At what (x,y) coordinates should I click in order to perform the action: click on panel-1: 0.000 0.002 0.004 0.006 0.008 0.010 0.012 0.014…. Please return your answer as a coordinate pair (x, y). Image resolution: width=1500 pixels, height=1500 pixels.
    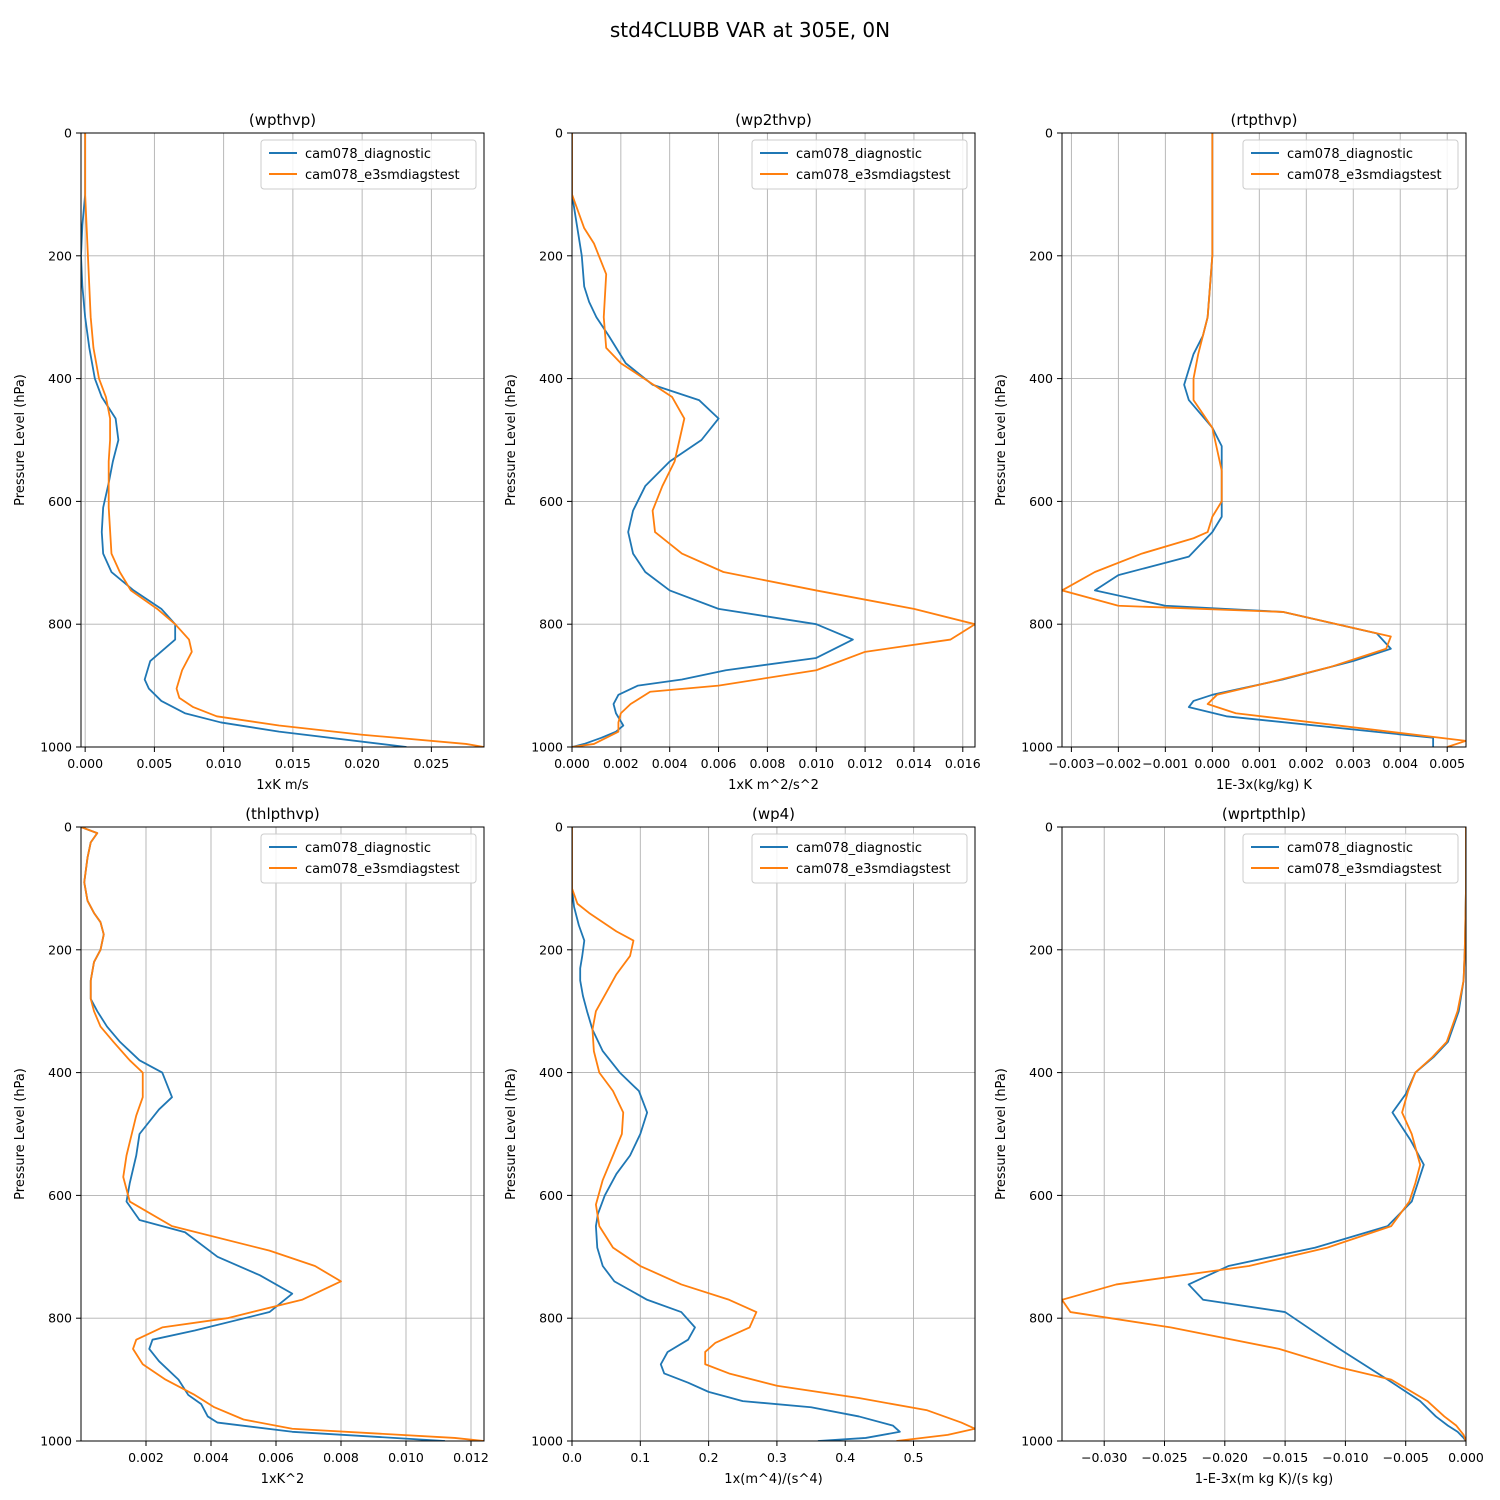
    Looking at the image, I should click on (742, 452).